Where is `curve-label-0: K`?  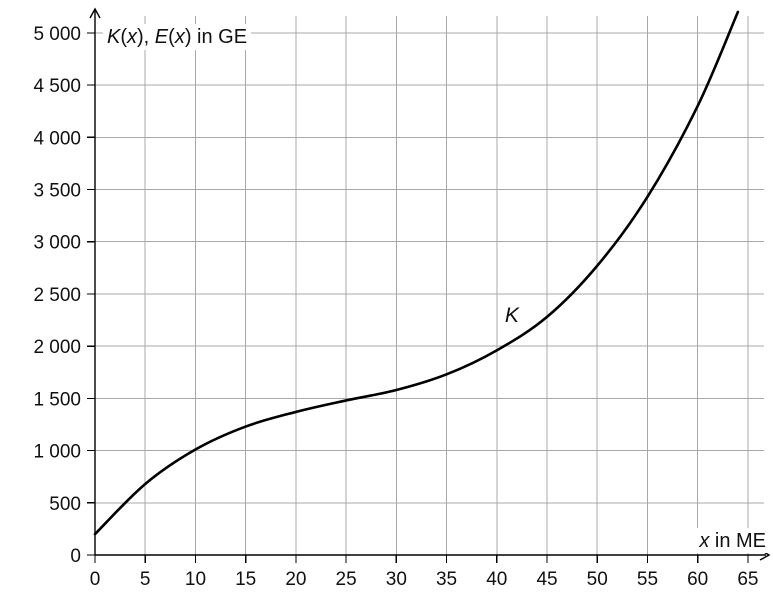 curve-label-0: K is located at coordinates (512, 315).